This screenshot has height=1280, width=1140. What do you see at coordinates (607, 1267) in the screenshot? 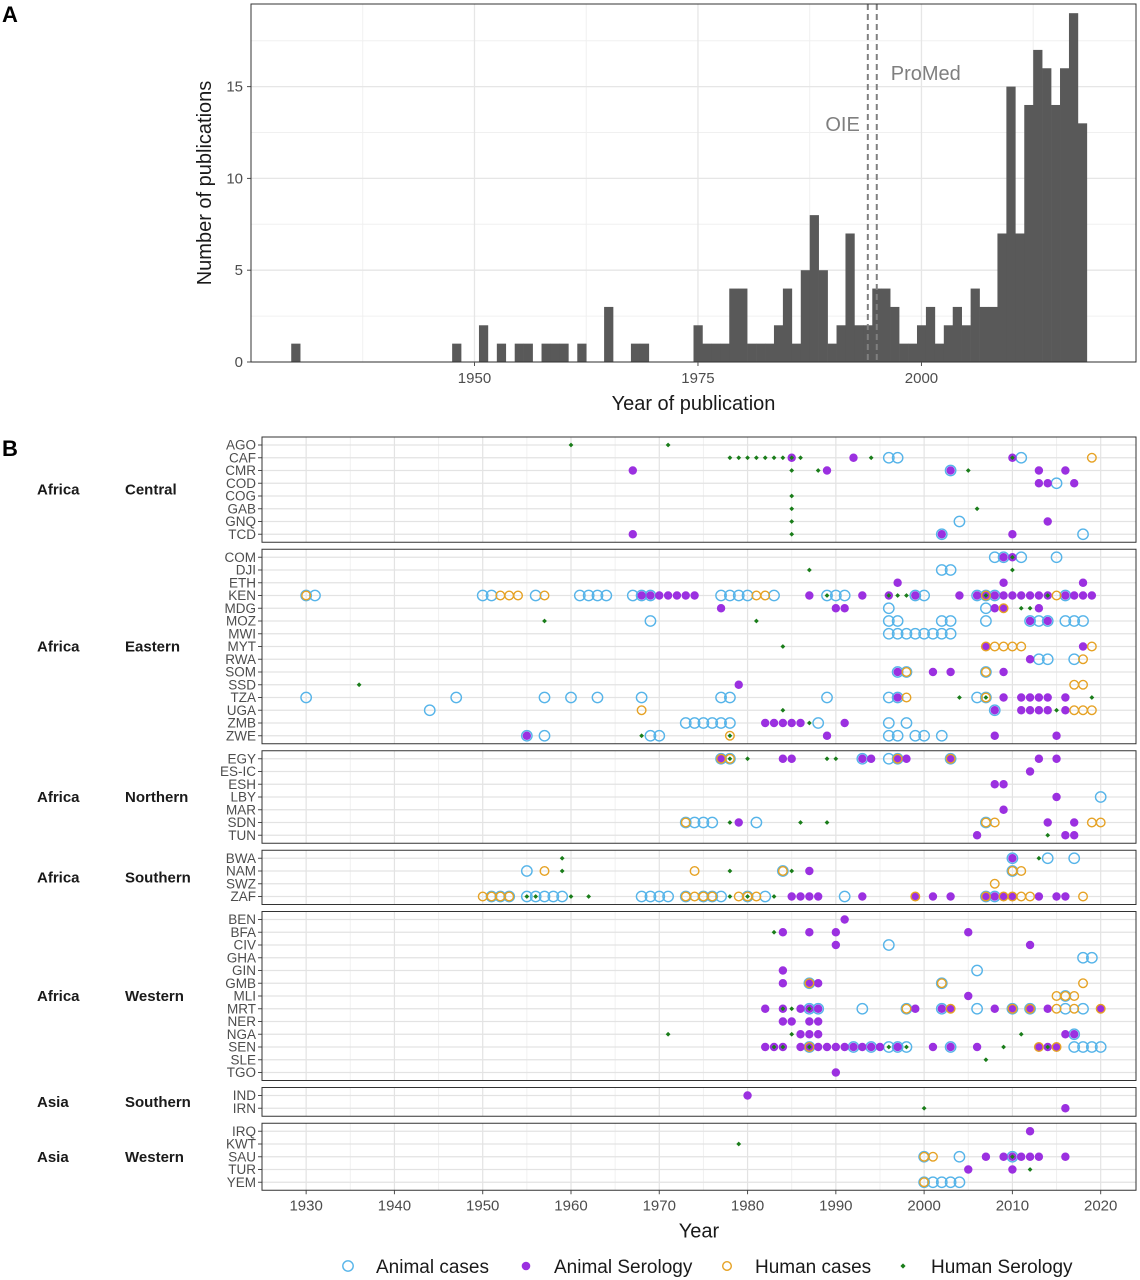
I see `legend-item: Animal Serology` at bounding box center [607, 1267].